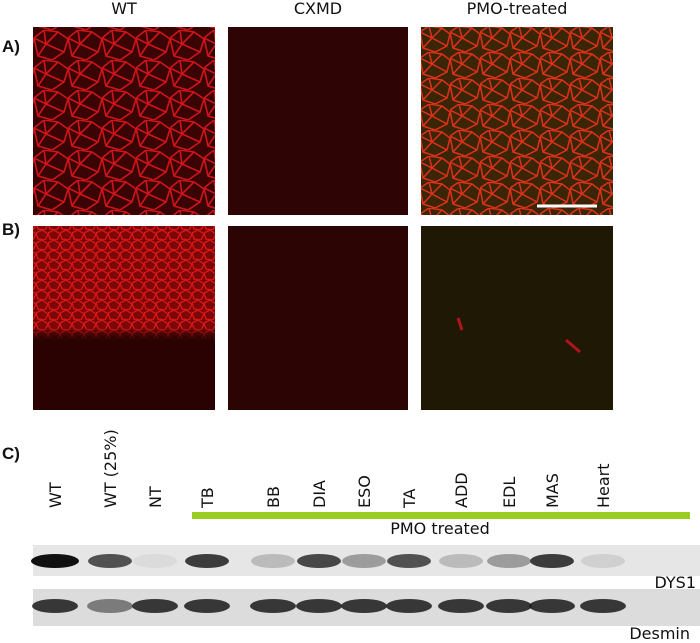  I want to click on column-header: CXMD, so click(318, 9).